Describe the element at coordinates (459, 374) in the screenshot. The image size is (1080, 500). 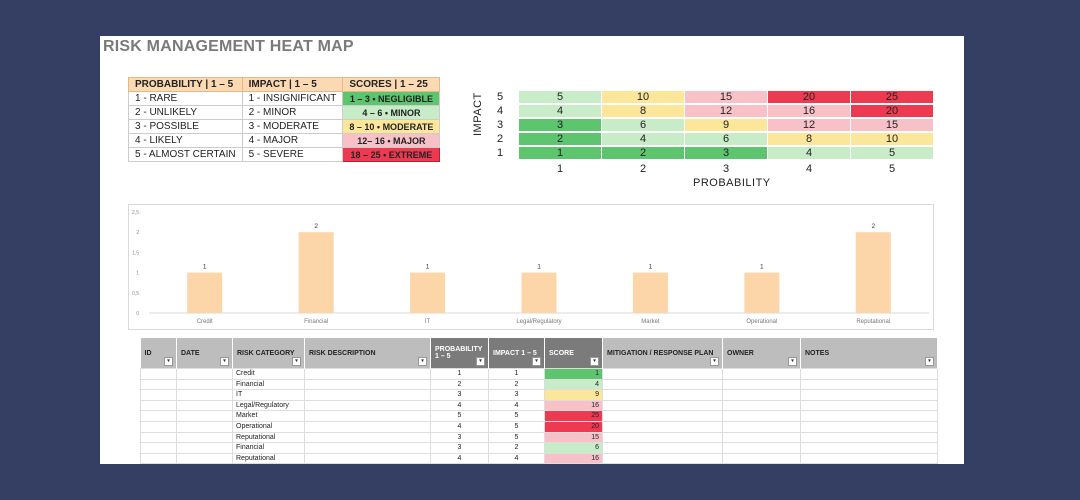
I see `probability-cell: 1` at that location.